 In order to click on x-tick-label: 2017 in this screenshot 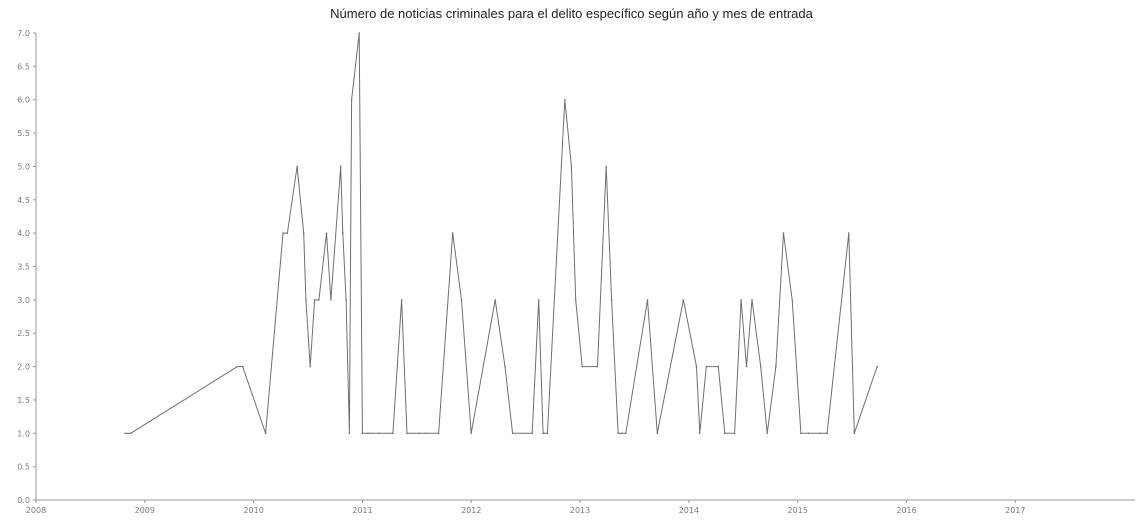, I will do `click(1015, 510)`.